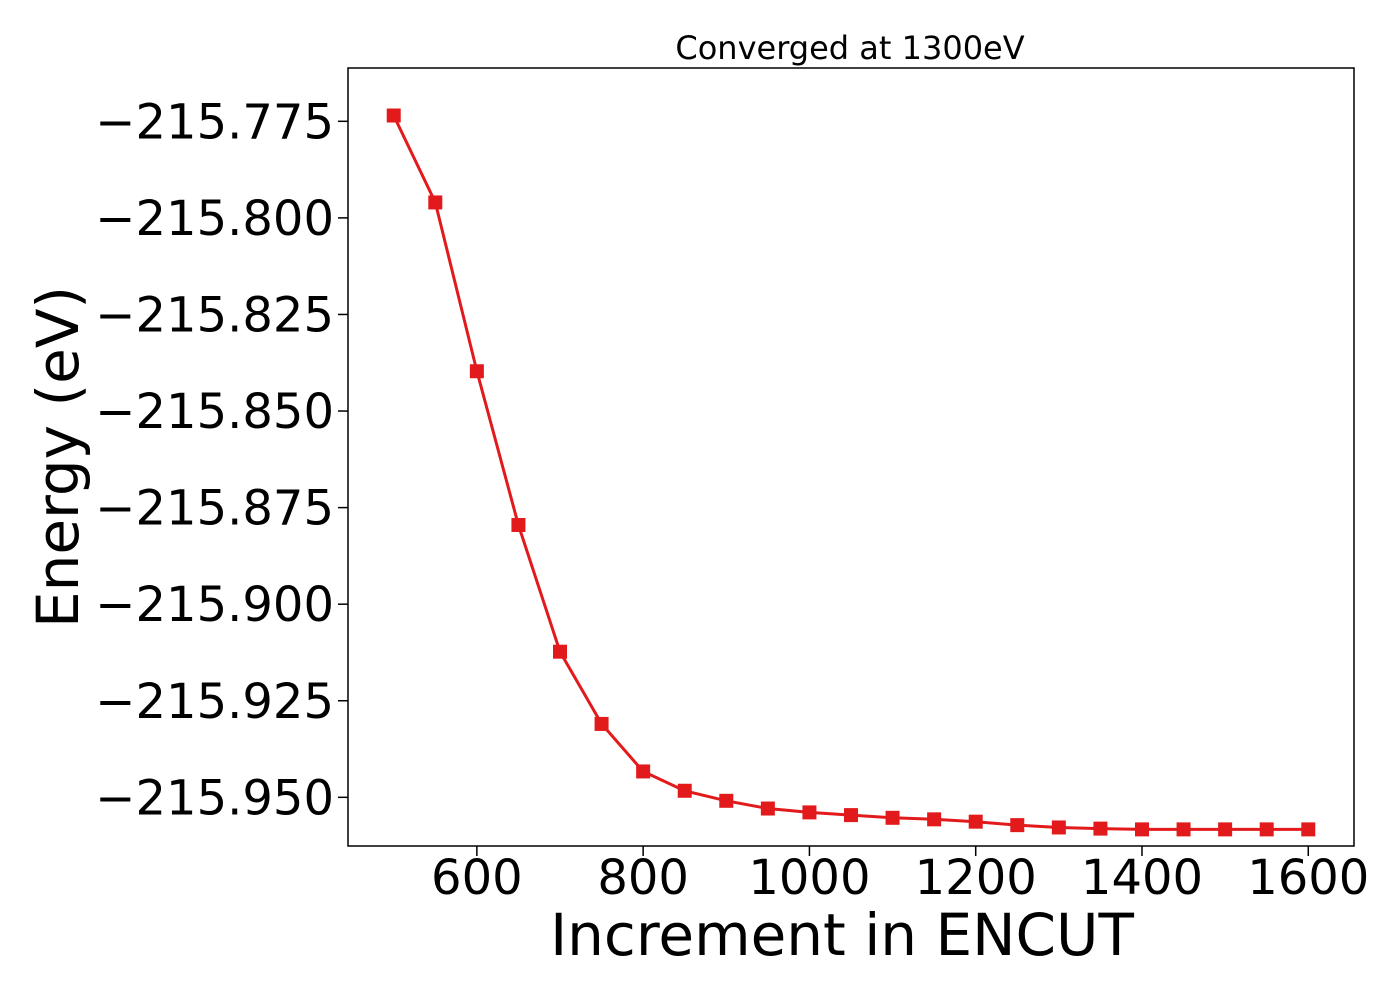  What do you see at coordinates (849, 48) in the screenshot?
I see `chart-title: Converged at 1300eV` at bounding box center [849, 48].